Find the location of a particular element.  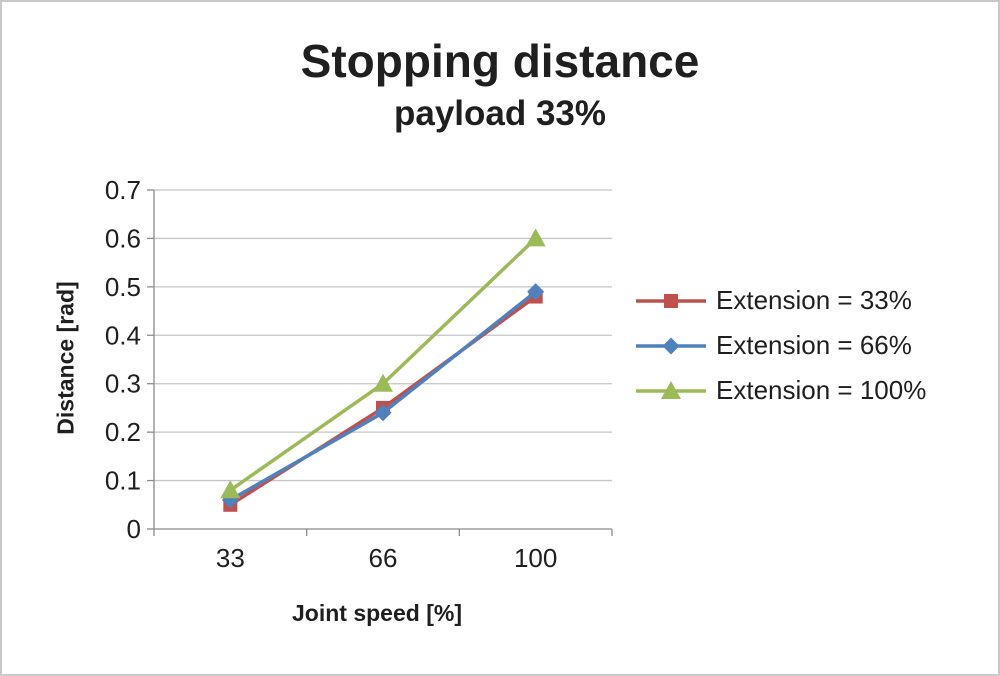

x-tick-label: 66 is located at coordinates (383, 558).